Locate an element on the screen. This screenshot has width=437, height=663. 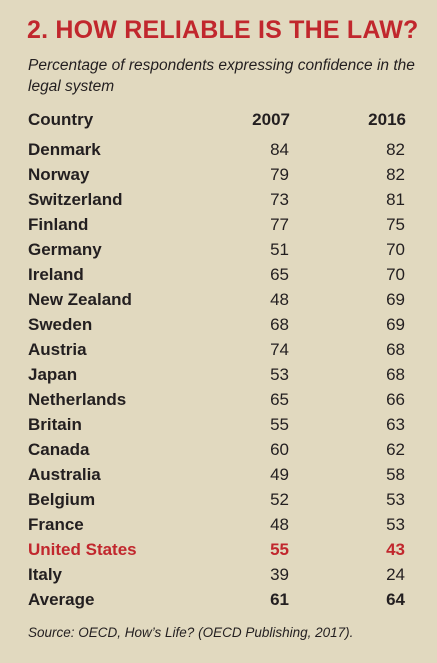
country-cell: Italy is located at coordinates (45, 574).